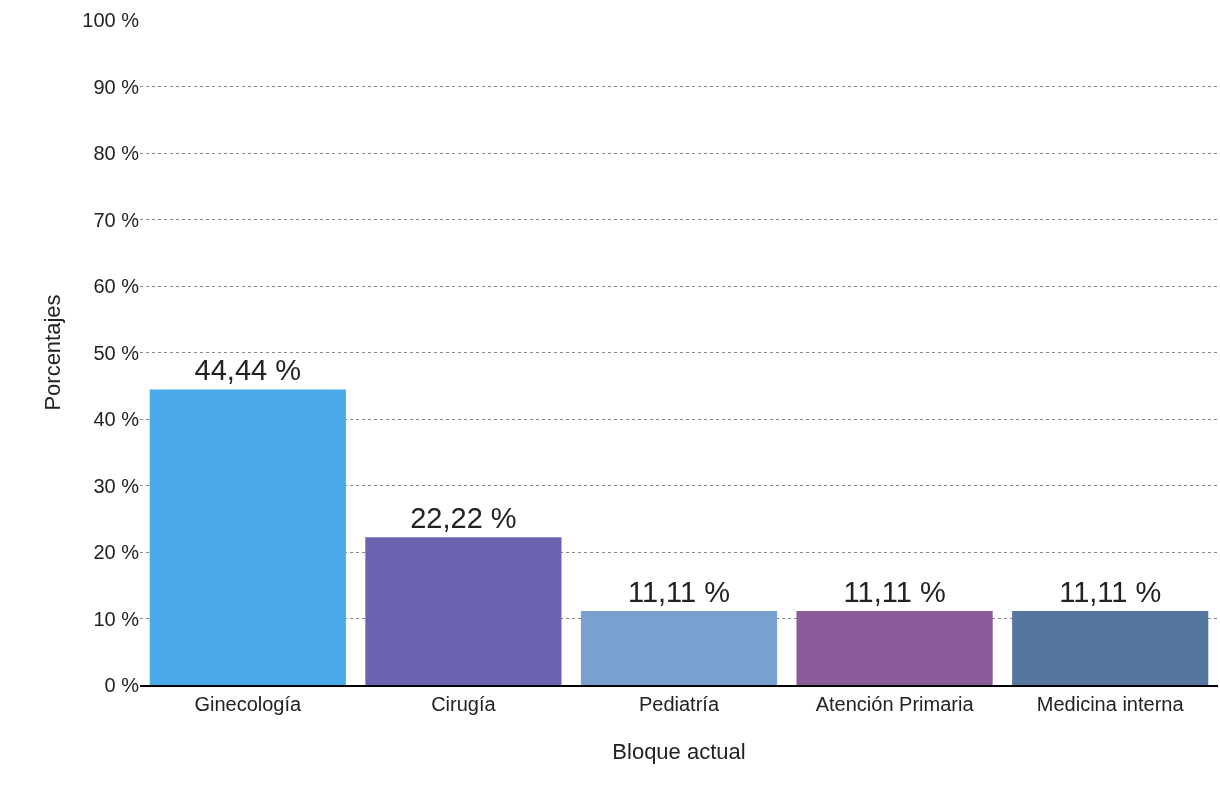 Image resolution: width=1220 pixels, height=785 pixels. I want to click on y-axis-title: Porcentajes, so click(53, 352).